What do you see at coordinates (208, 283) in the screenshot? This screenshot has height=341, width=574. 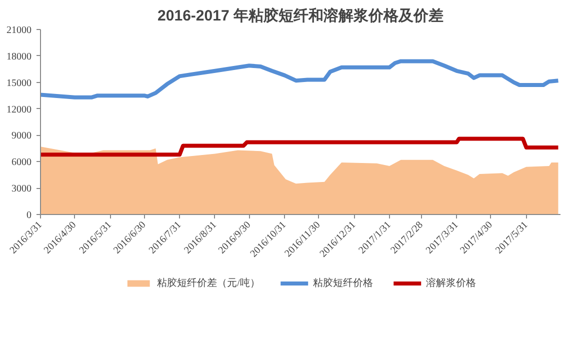 I see `legend-label: 粘胶短纤价差（元/吨）` at bounding box center [208, 283].